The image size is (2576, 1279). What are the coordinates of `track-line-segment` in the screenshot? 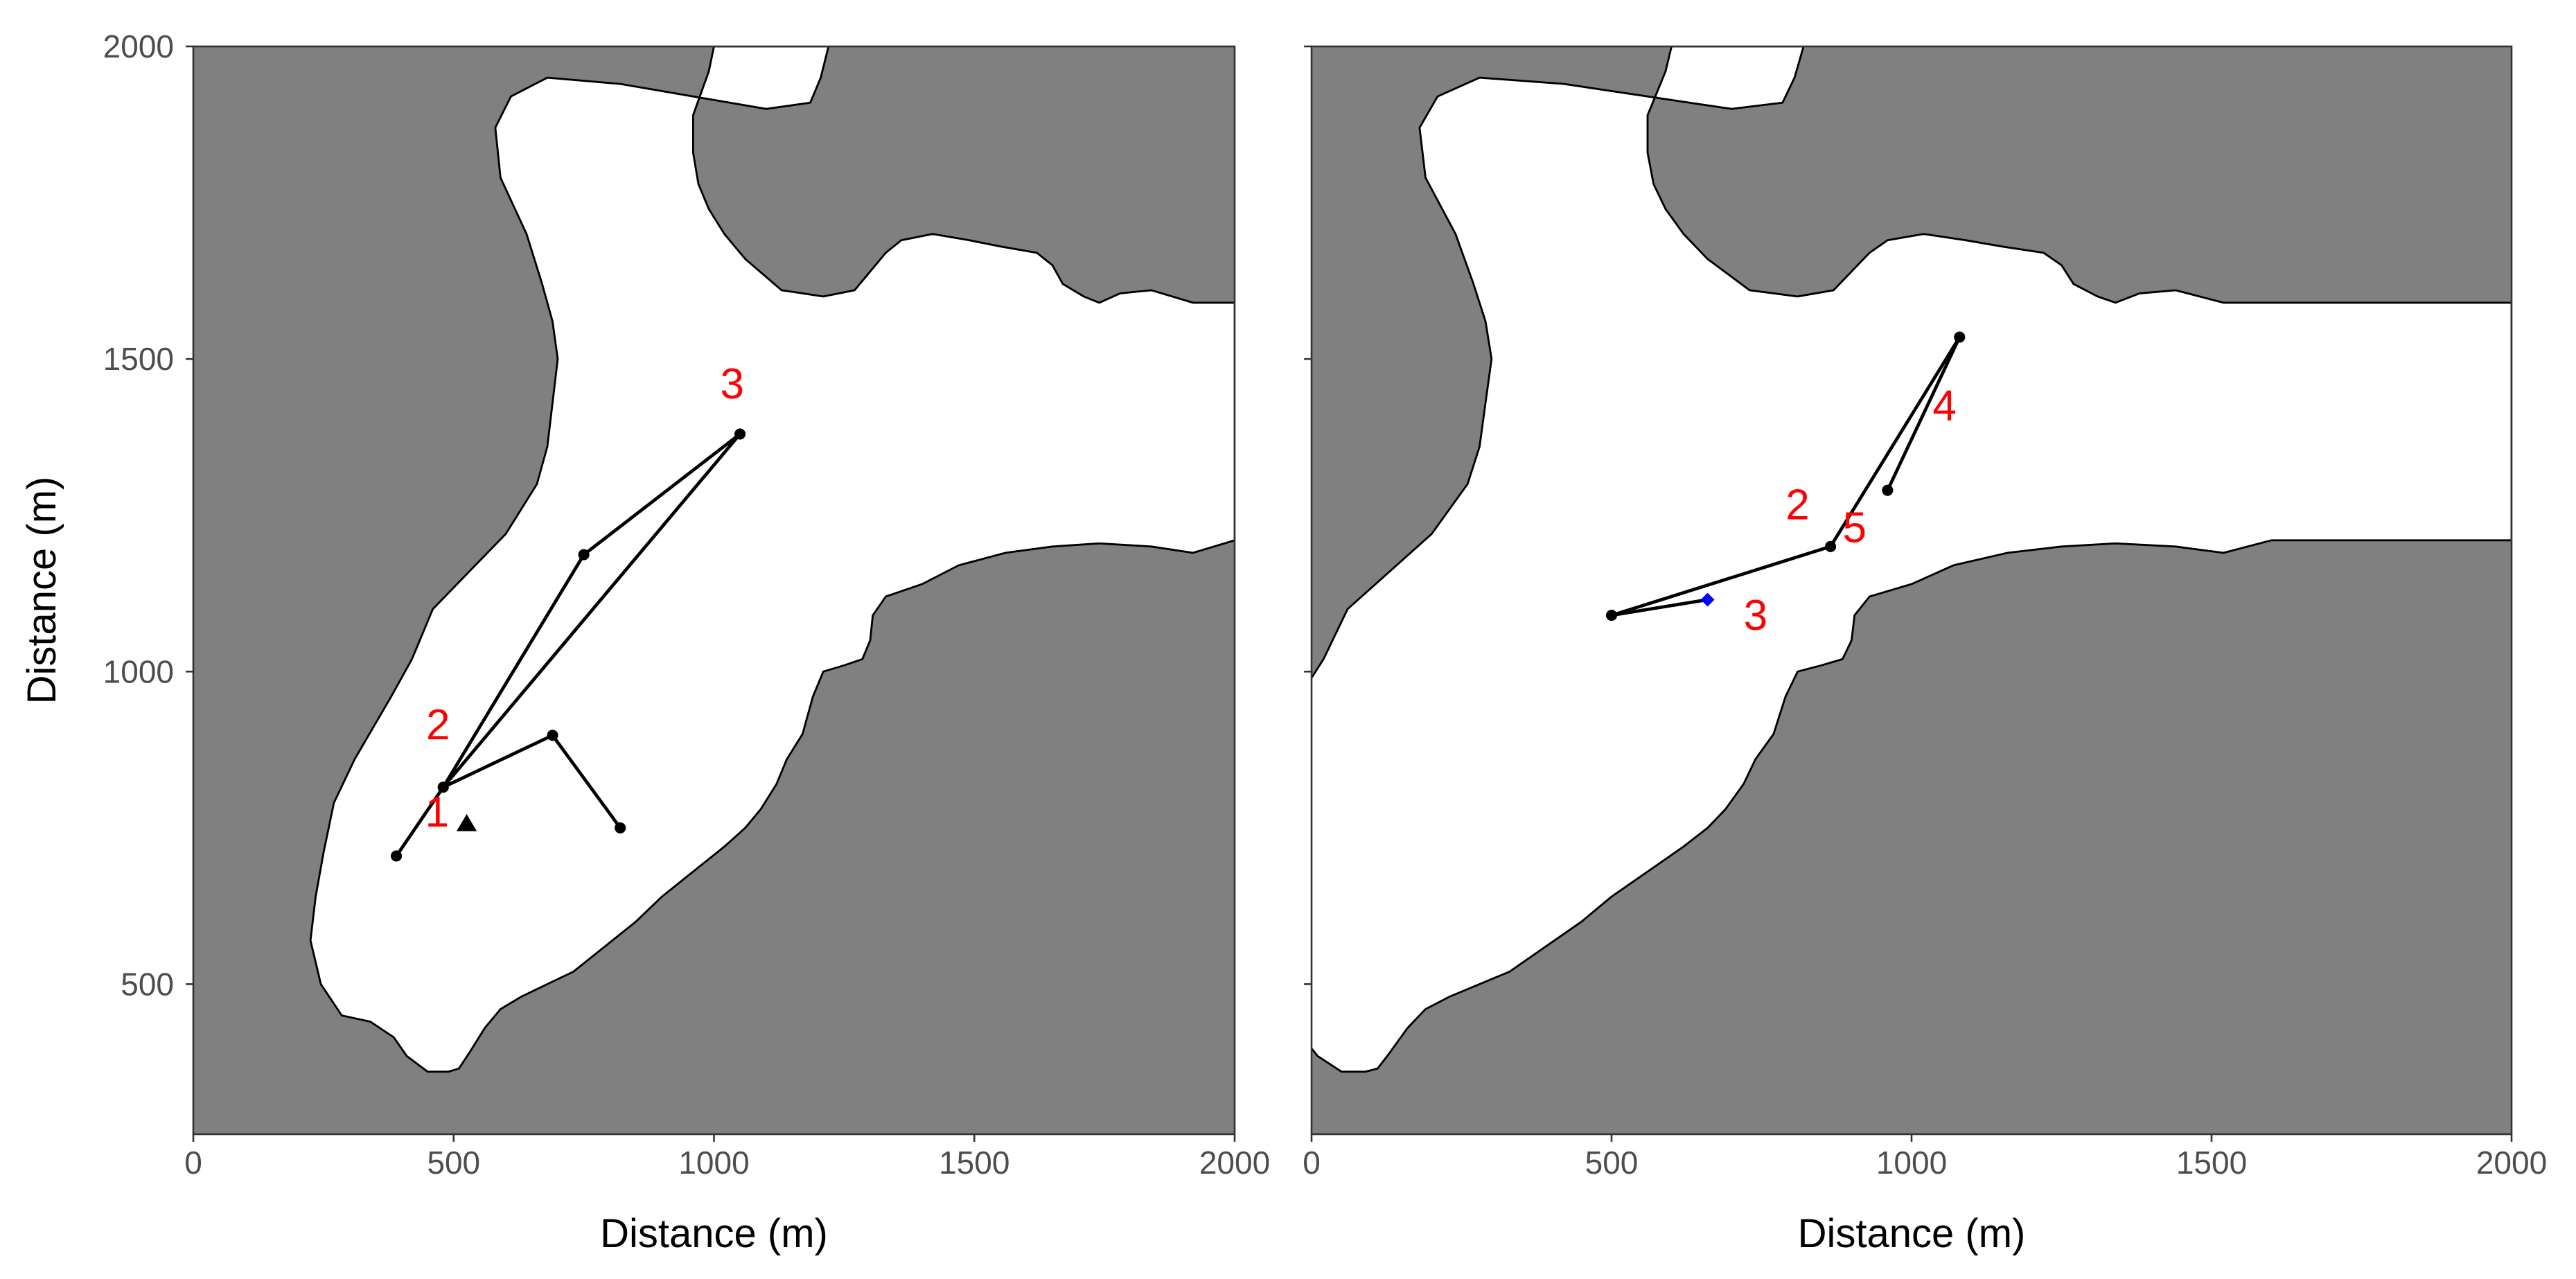 It's located at (1659, 607).